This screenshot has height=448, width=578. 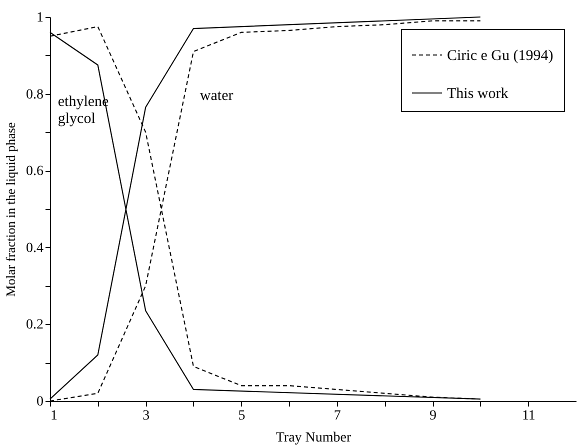 I want to click on y-tick-label: 0.8, so click(x=35, y=94).